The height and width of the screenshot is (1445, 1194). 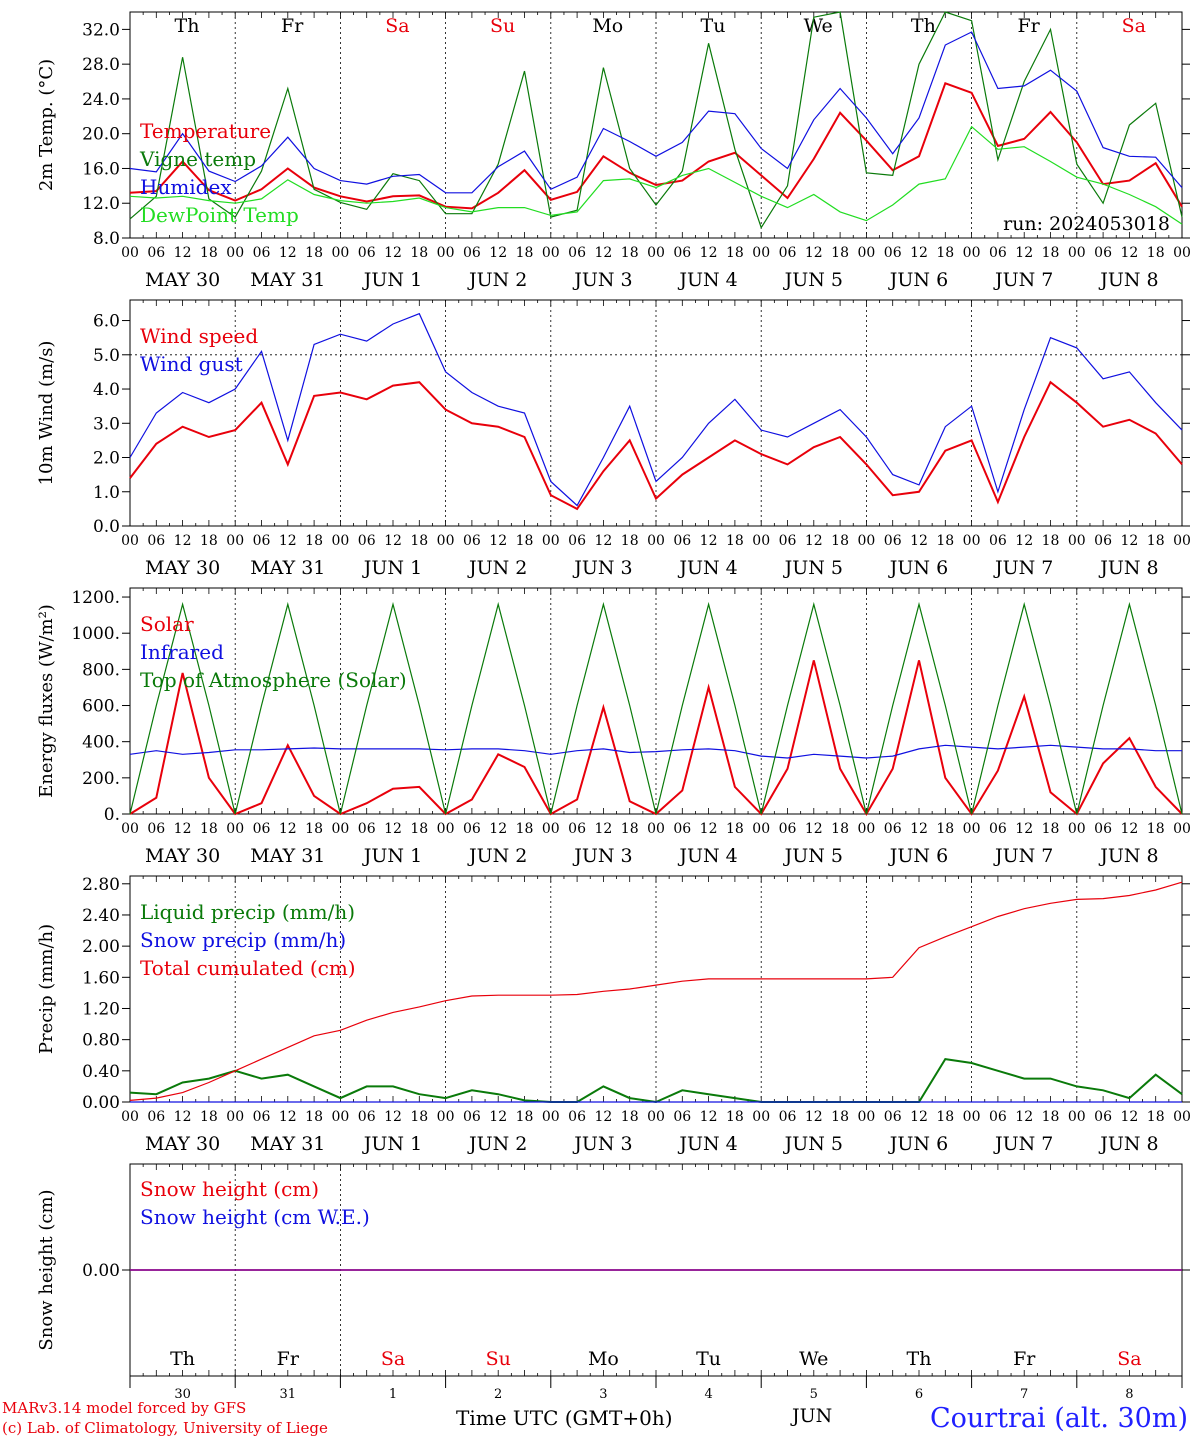 What do you see at coordinates (1128, 1144) in the screenshot?
I see `date-label: JUN 8` at bounding box center [1128, 1144].